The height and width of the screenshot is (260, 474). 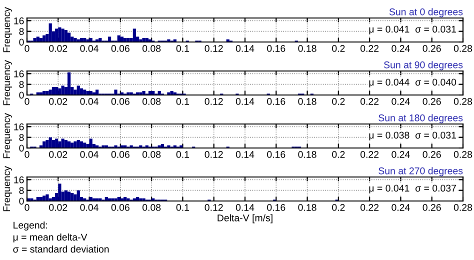 I want to click on chart-title: Sun at 0 degrees, so click(x=426, y=13).